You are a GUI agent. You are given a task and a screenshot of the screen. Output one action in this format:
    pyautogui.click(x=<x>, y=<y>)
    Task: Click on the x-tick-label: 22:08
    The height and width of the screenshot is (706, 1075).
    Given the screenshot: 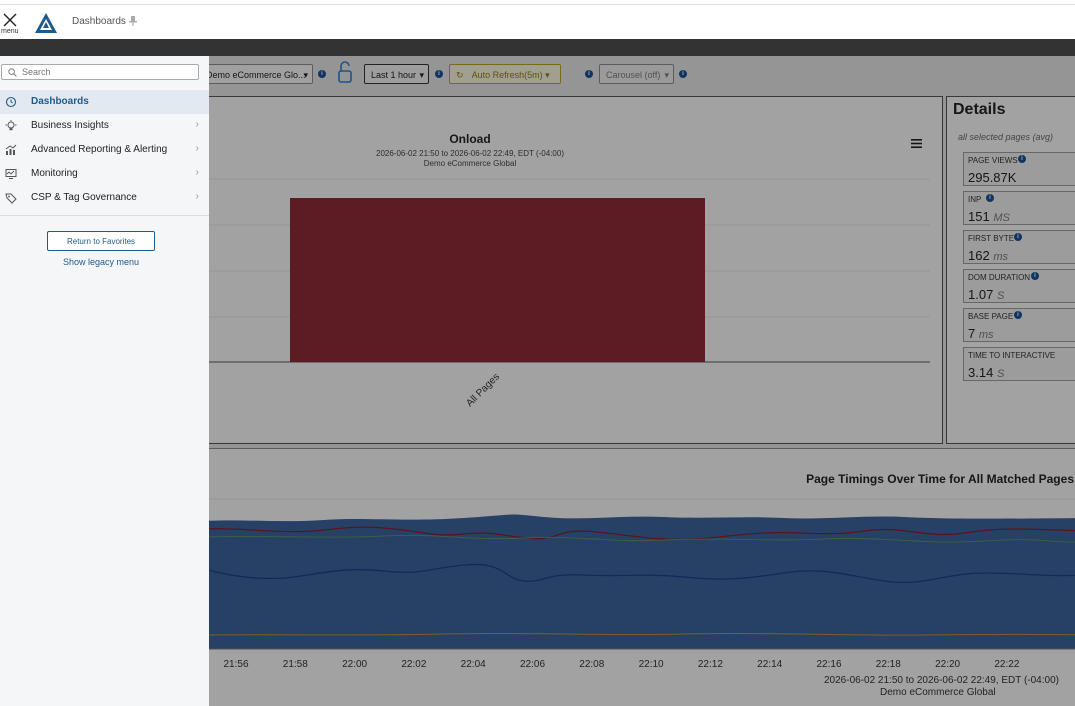 What is the action you would take?
    pyautogui.click(x=592, y=664)
    